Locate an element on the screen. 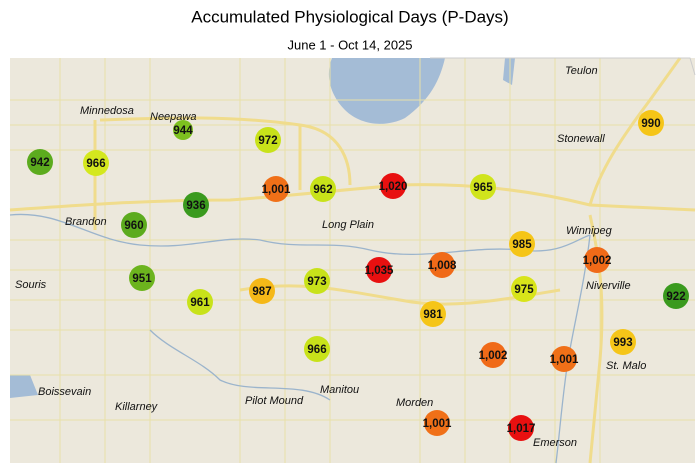 The height and width of the screenshot is (467, 700). station-value: 993 is located at coordinates (622, 343).